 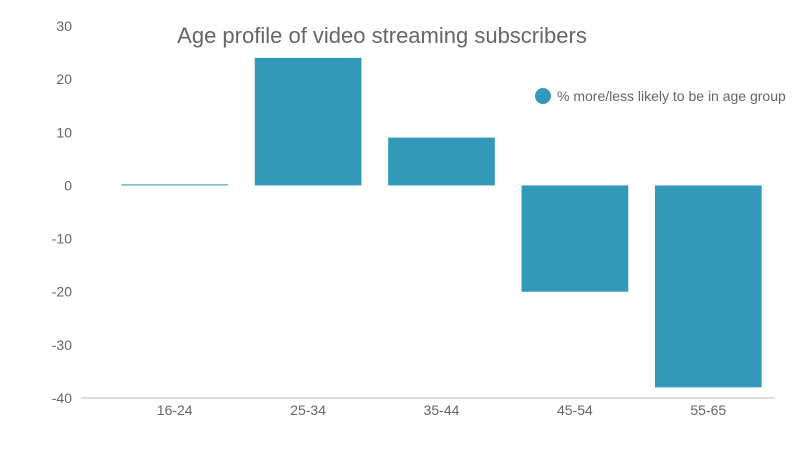 What do you see at coordinates (543, 96) in the screenshot?
I see `legend-marker` at bounding box center [543, 96].